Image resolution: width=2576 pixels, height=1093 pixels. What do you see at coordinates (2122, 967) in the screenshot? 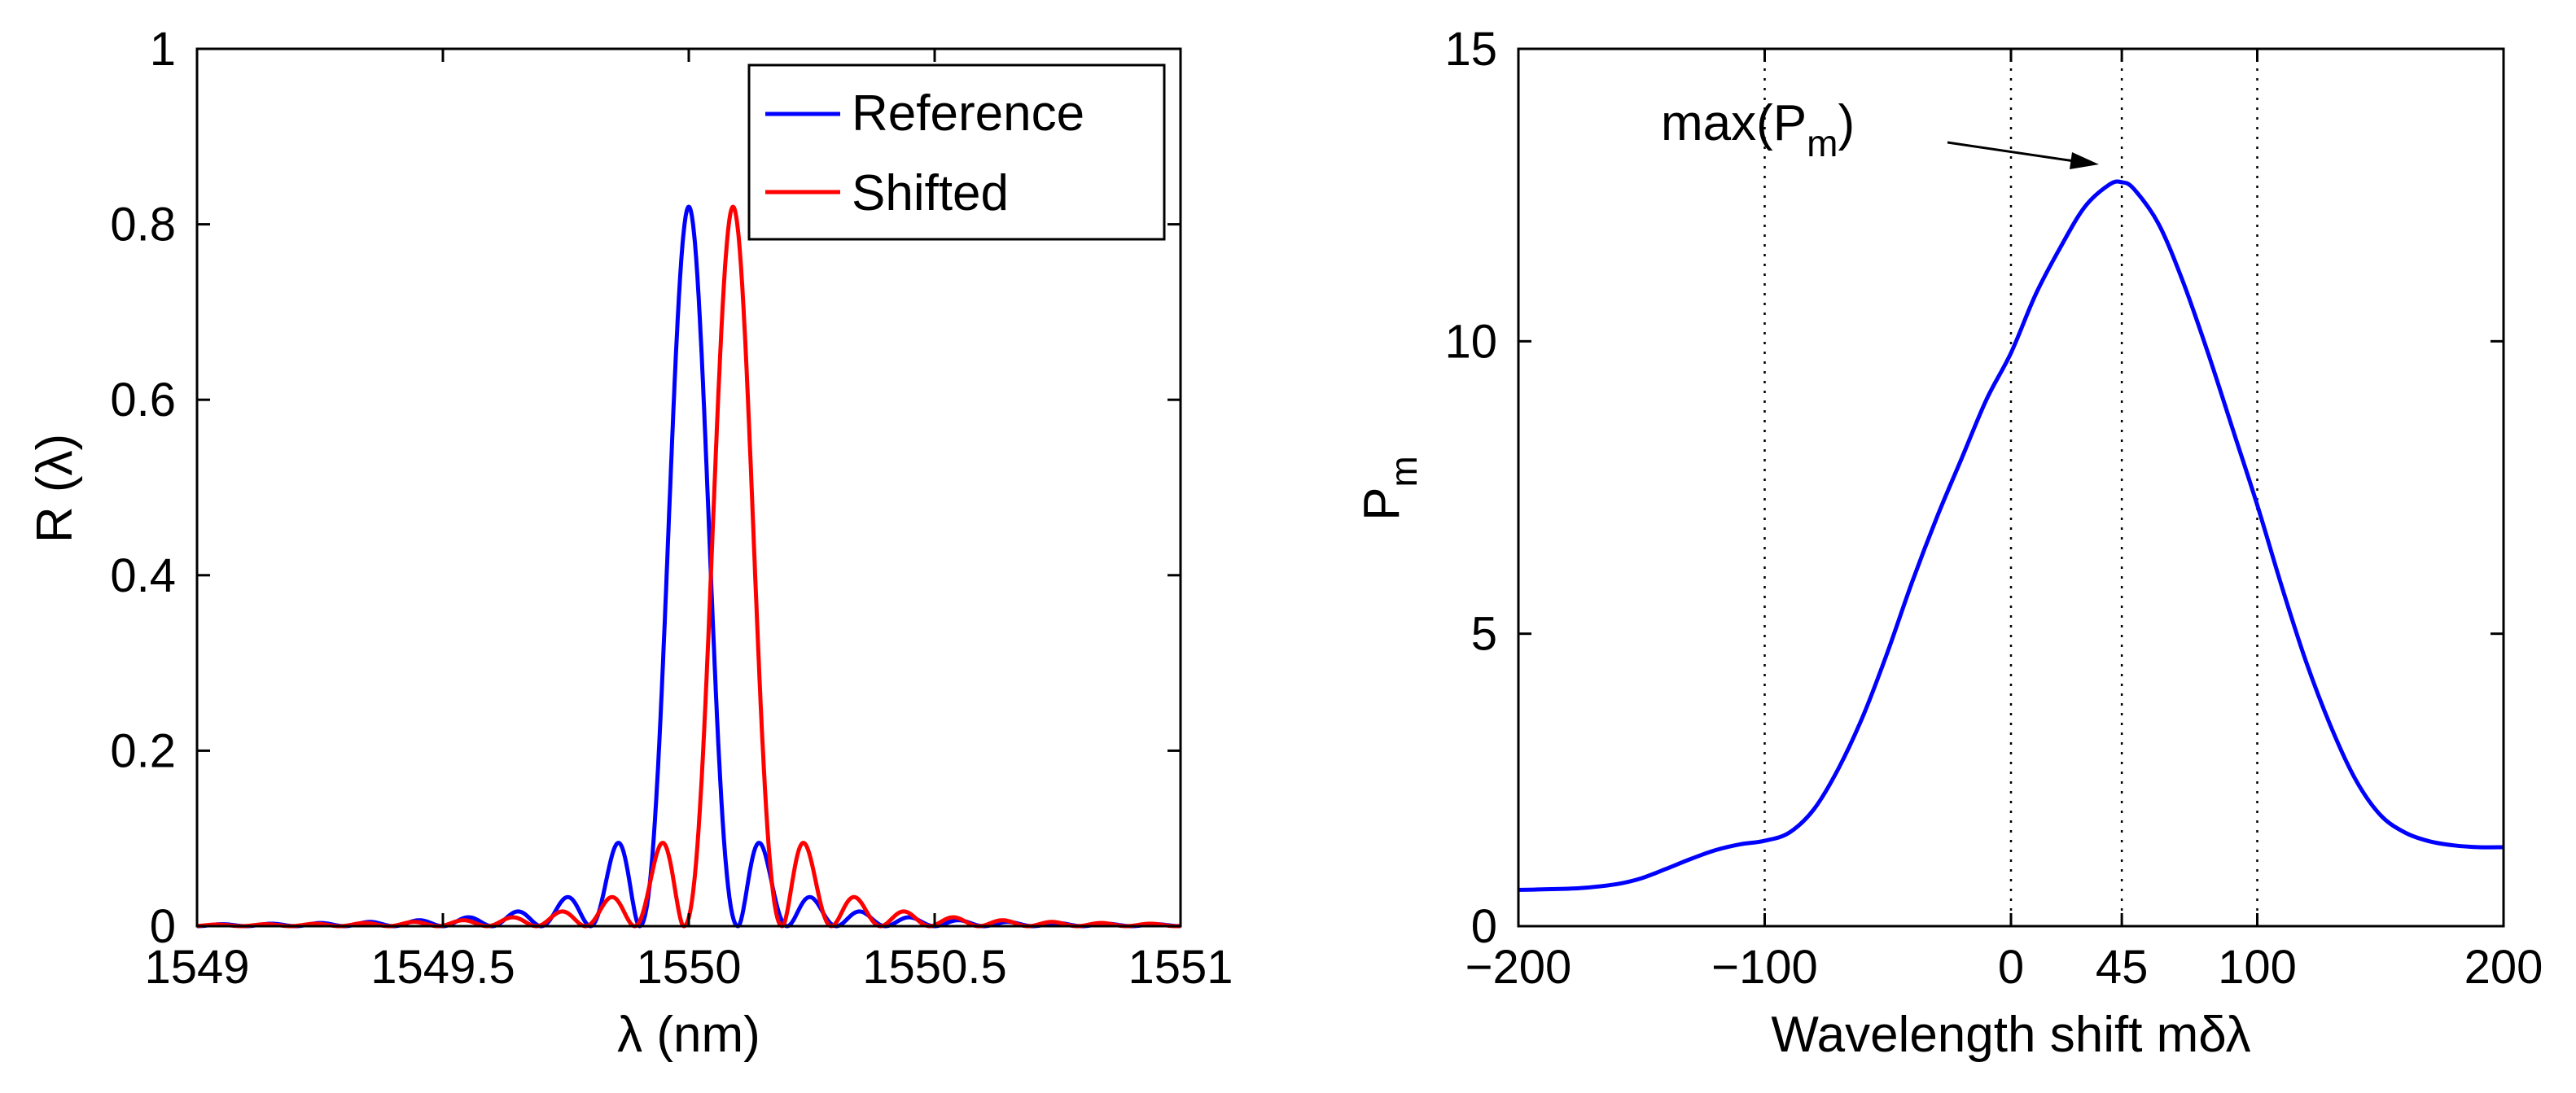
I see `right-xtick-label: 45` at bounding box center [2122, 967].